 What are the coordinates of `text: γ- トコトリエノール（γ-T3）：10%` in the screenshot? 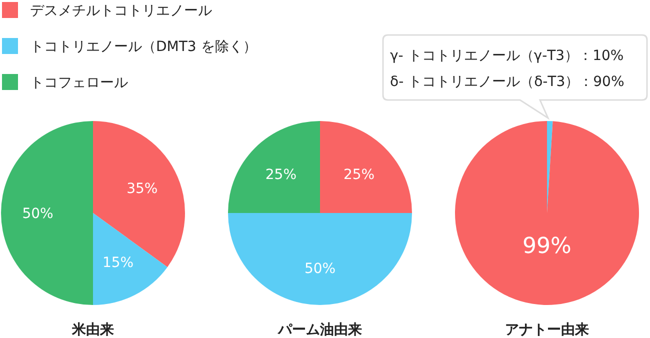 It's located at (507, 56).